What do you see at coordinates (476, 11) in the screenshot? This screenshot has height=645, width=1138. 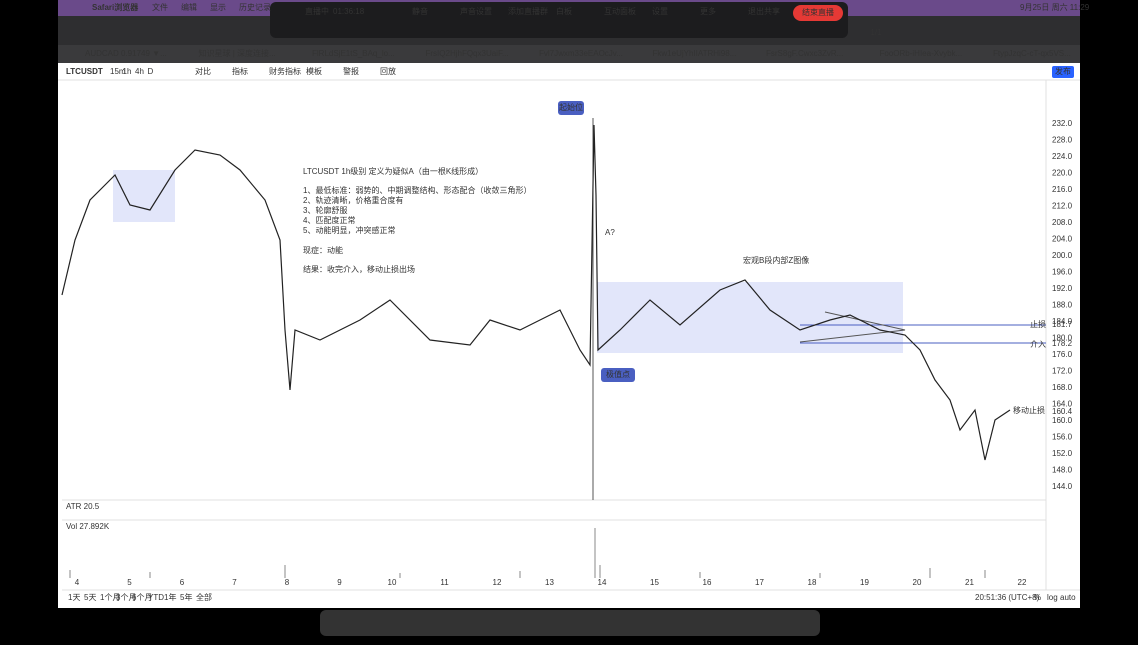 I see `meeting-button: 声音设置` at bounding box center [476, 11].